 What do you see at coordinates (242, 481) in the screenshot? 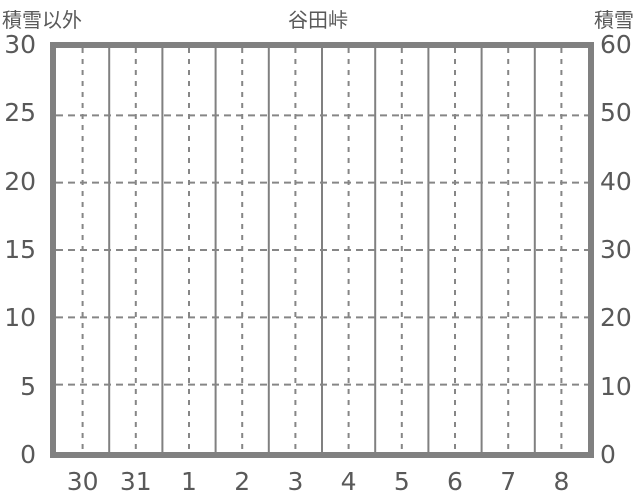
I see `x-tick-label: 2` at bounding box center [242, 481].